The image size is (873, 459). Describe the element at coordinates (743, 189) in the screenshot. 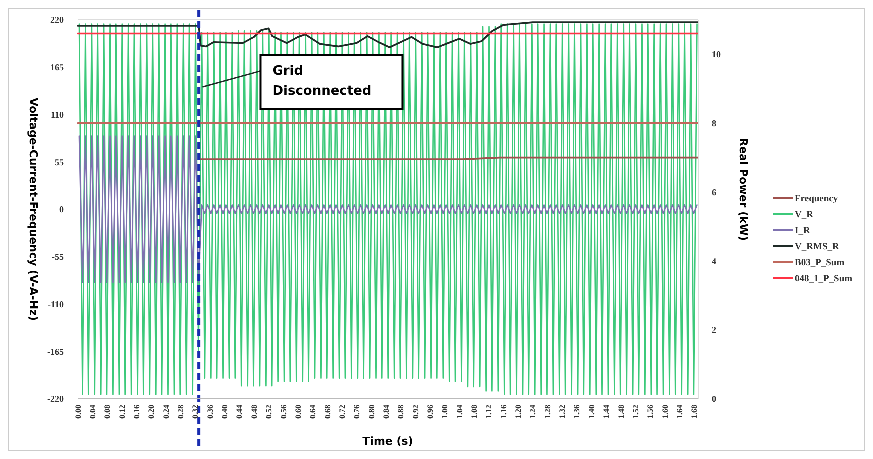

I see `y2-axis-title: Real Power (kW)` at that location.